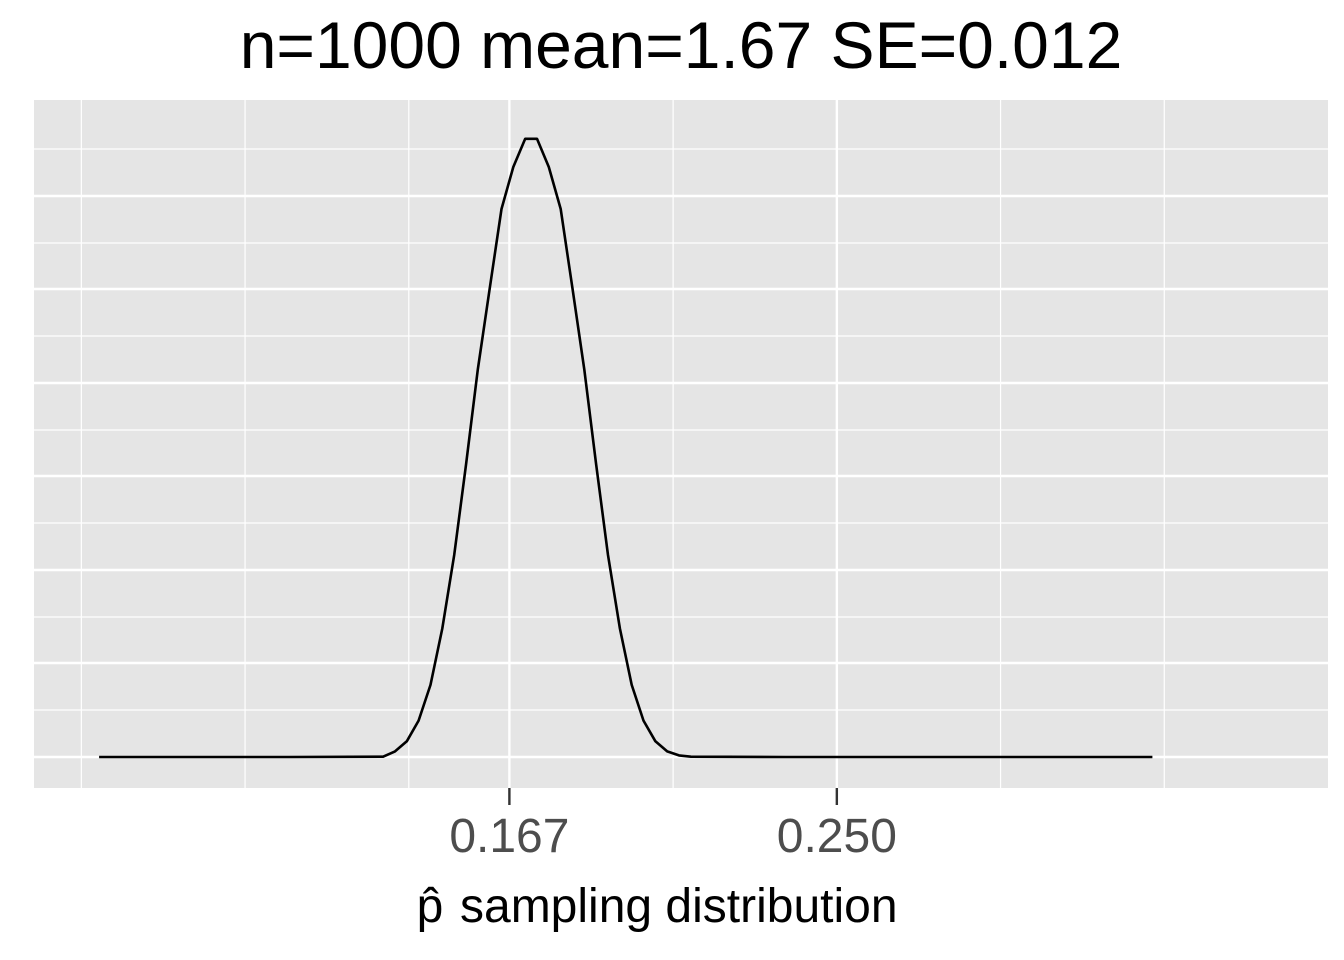 Image resolution: width=1344 pixels, height=960 pixels. Describe the element at coordinates (837, 836) in the screenshot. I see `x-tick-label-1: 0.250` at that location.